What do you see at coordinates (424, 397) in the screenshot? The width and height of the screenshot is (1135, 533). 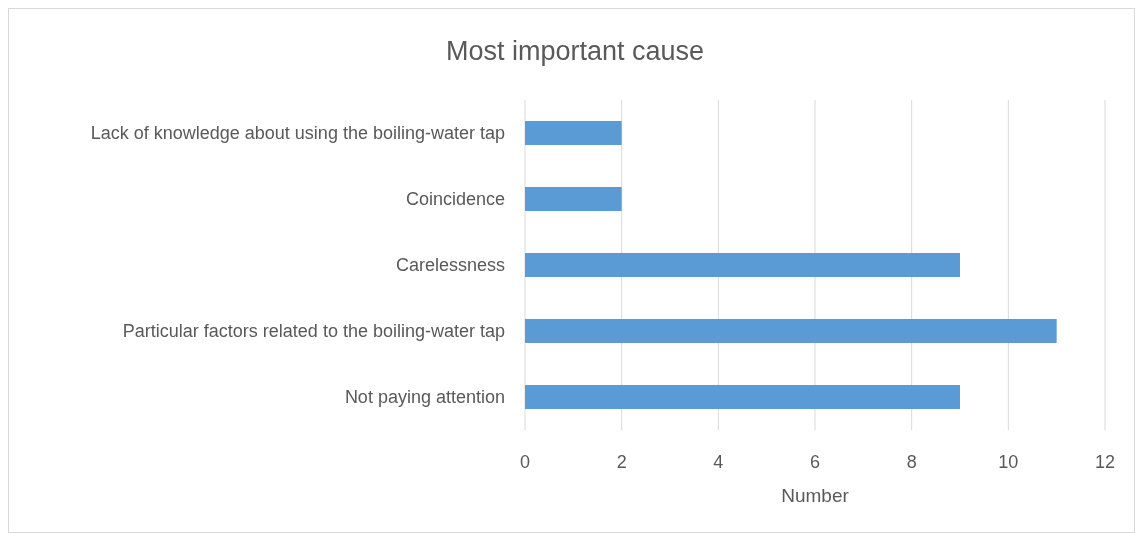 I see `y-tick-label: Not paying attention` at bounding box center [424, 397].